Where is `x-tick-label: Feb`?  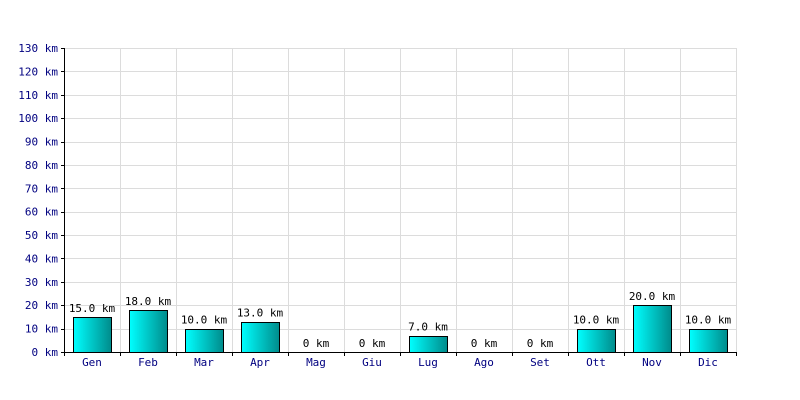
x-tick-label: Feb is located at coordinates (148, 362).